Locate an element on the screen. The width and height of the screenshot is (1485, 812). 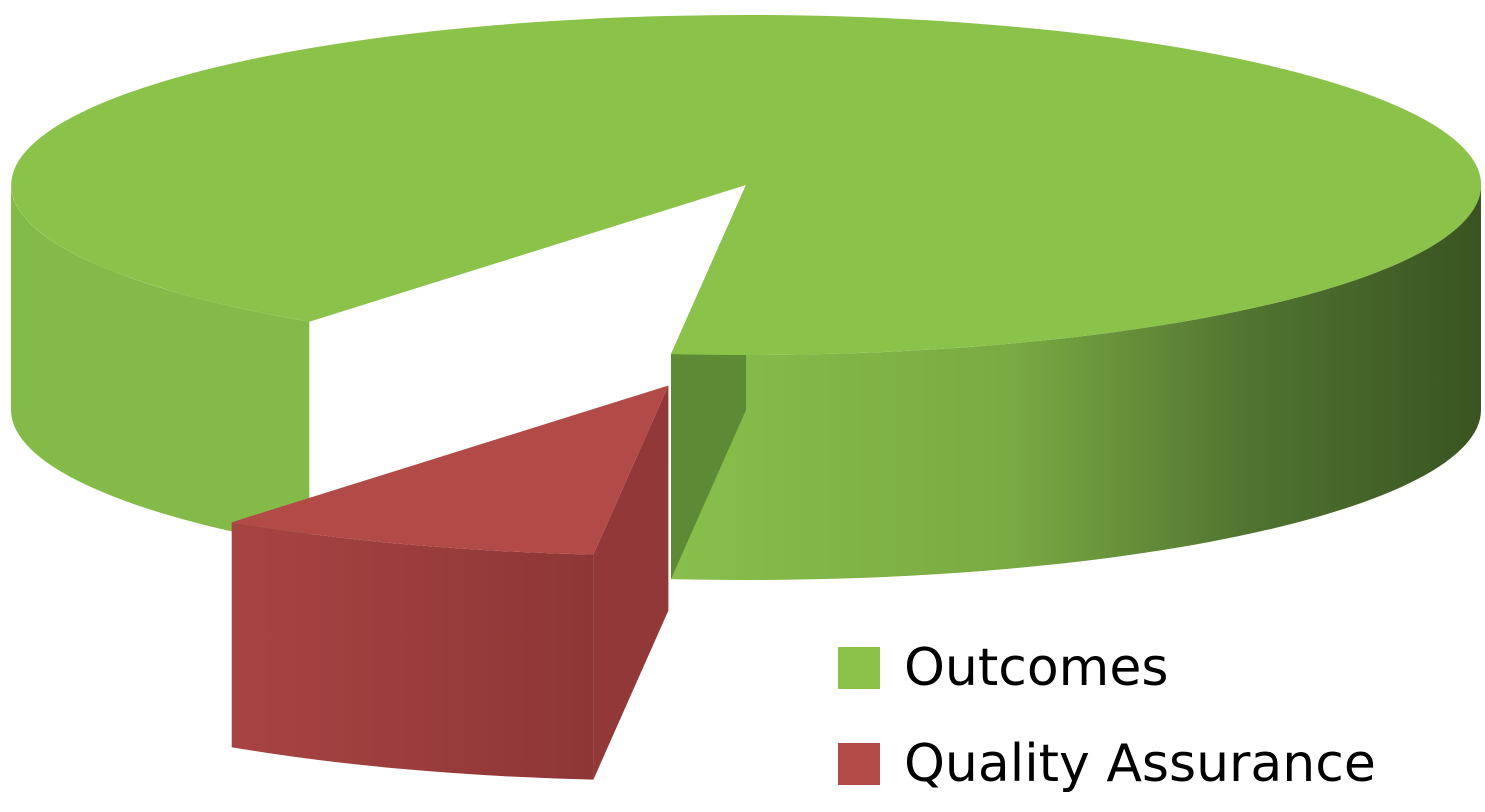
legend-swatch-outcomes is located at coordinates (859, 668).